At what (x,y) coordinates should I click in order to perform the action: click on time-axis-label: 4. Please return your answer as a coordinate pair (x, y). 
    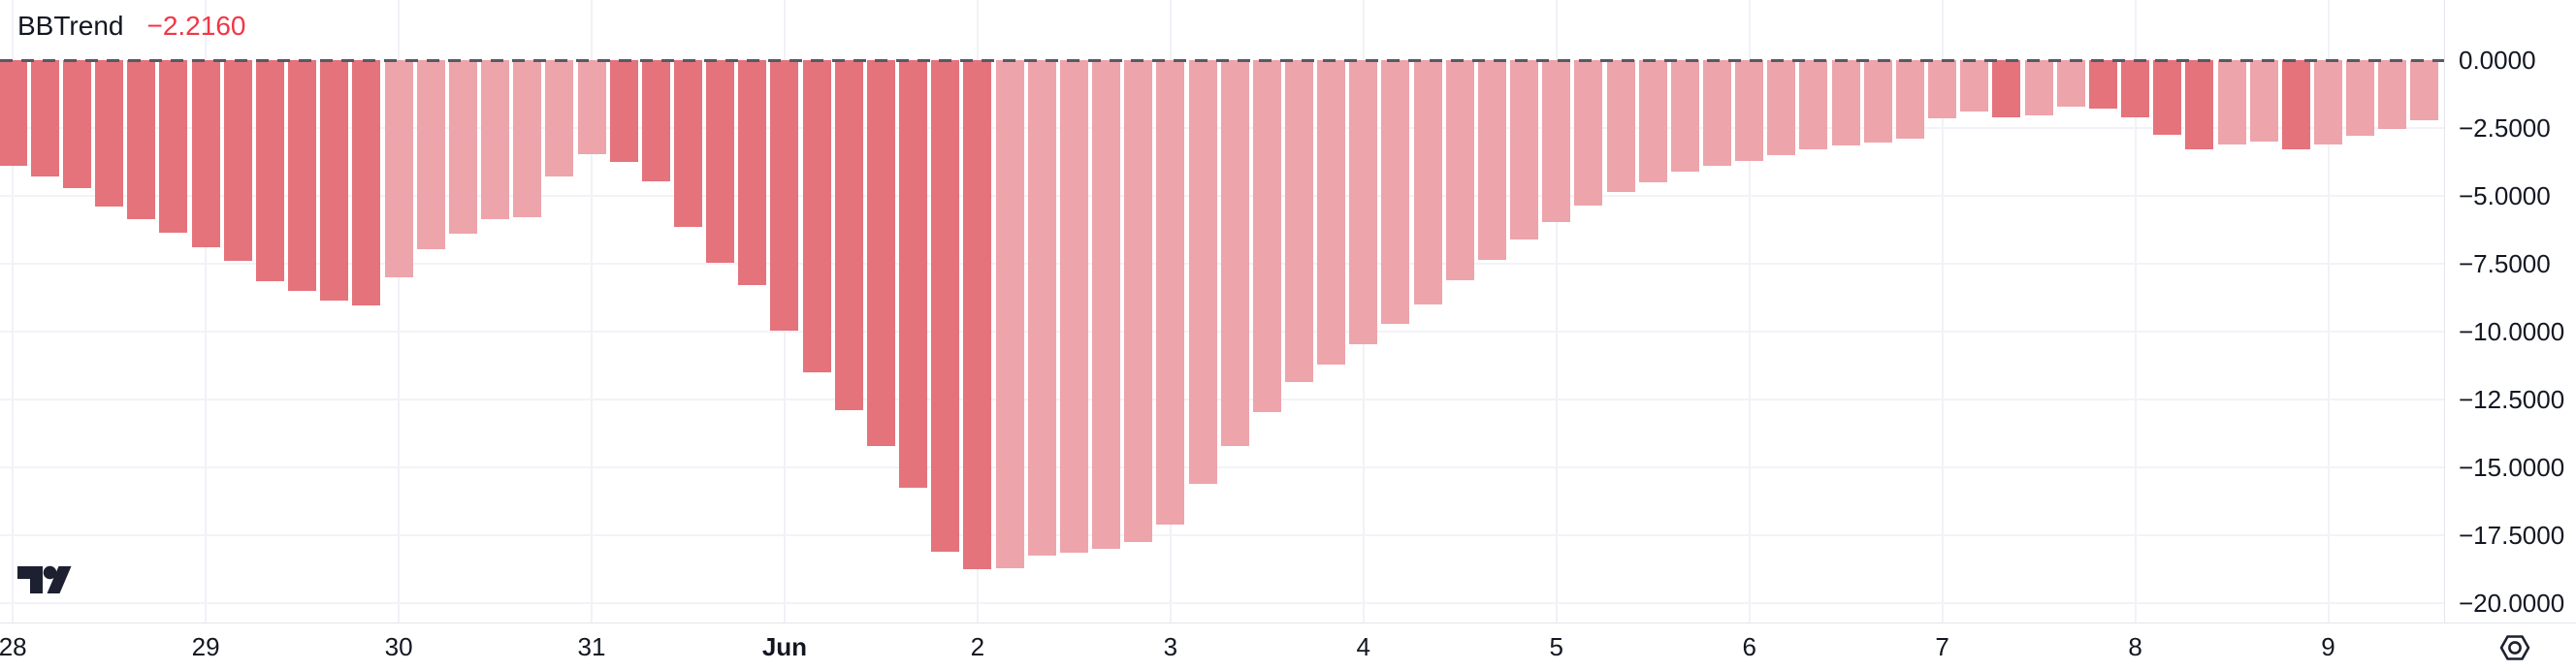
    Looking at the image, I should click on (1363, 646).